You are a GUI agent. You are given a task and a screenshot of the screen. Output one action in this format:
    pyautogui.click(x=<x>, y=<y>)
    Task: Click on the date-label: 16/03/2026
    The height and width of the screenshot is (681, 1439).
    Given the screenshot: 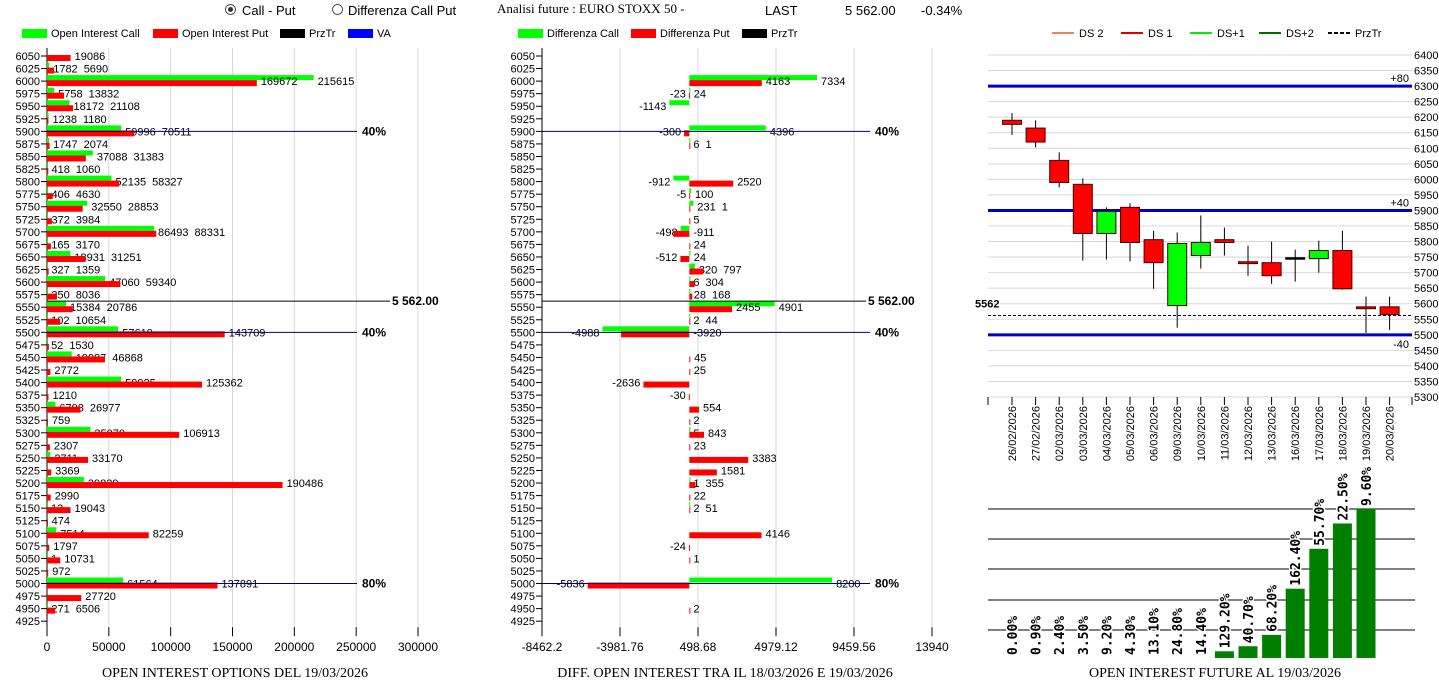 What is the action you would take?
    pyautogui.click(x=1296, y=433)
    